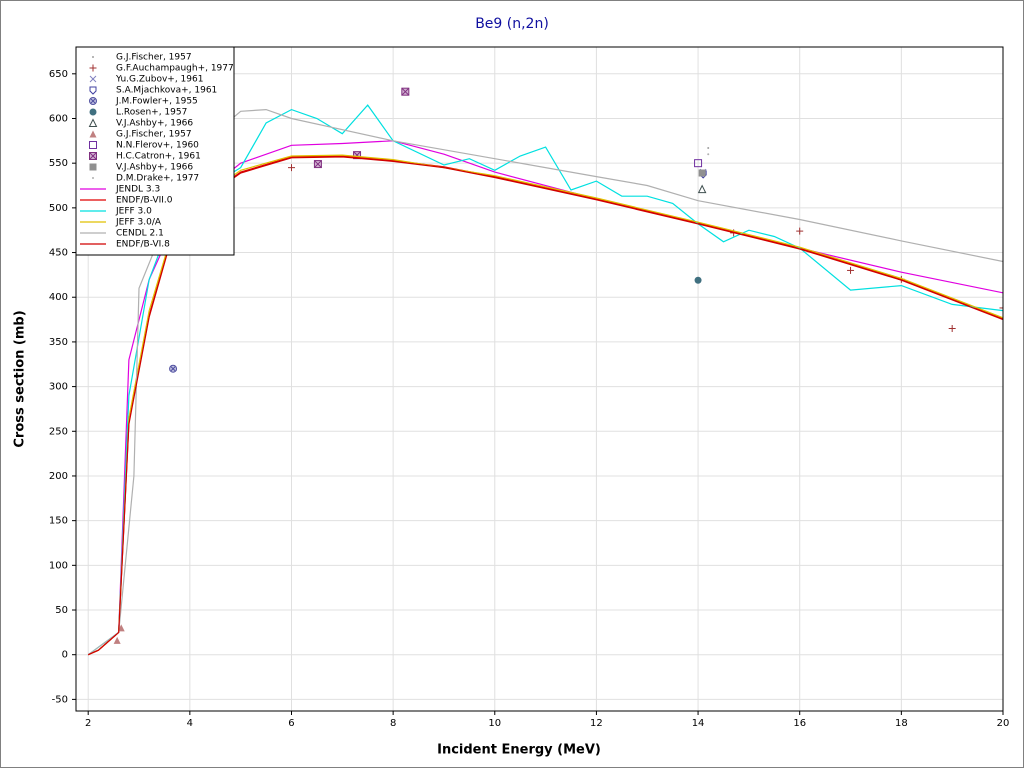 This screenshot has height=768, width=1024. I want to click on legend-label: JEFF 3.0/A, so click(138, 223).